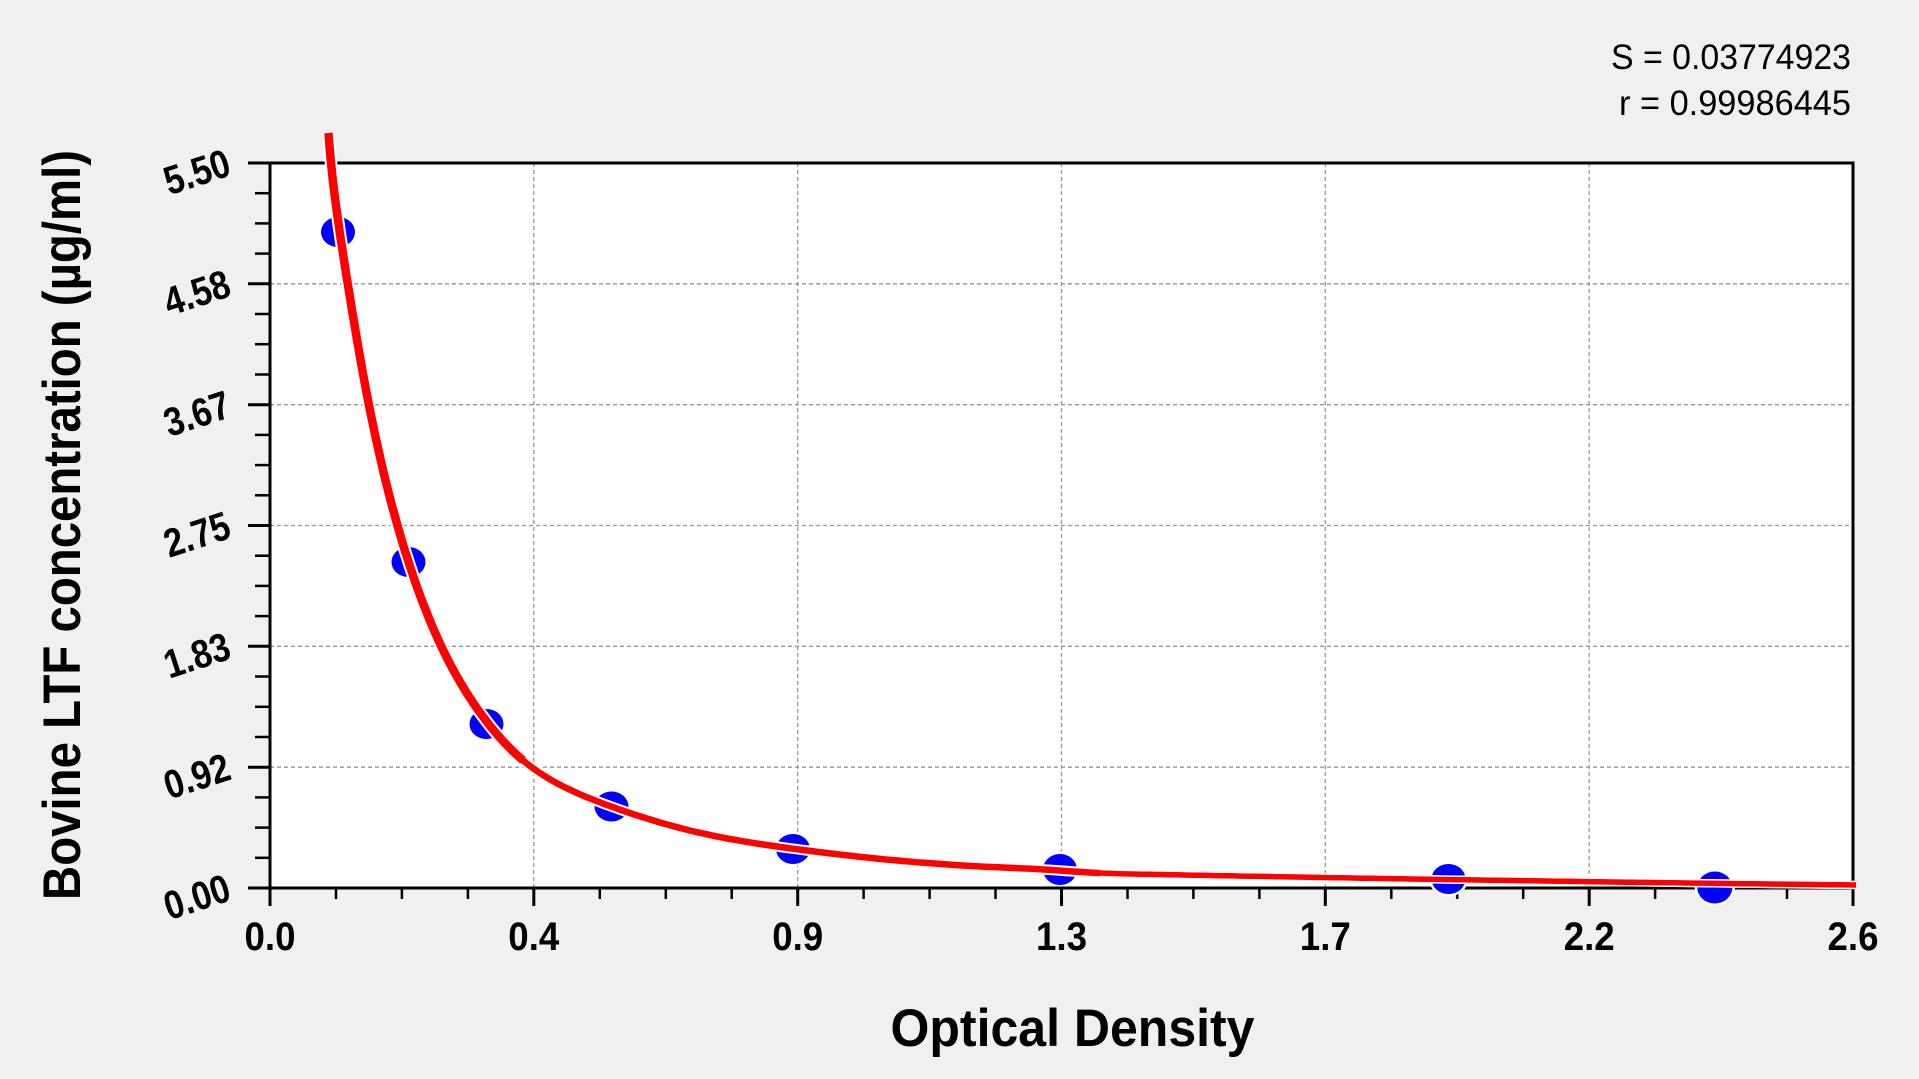 This screenshot has height=1079, width=1919. Describe the element at coordinates (1731, 57) in the screenshot. I see `svg-text: S = 0.03774923` at that location.